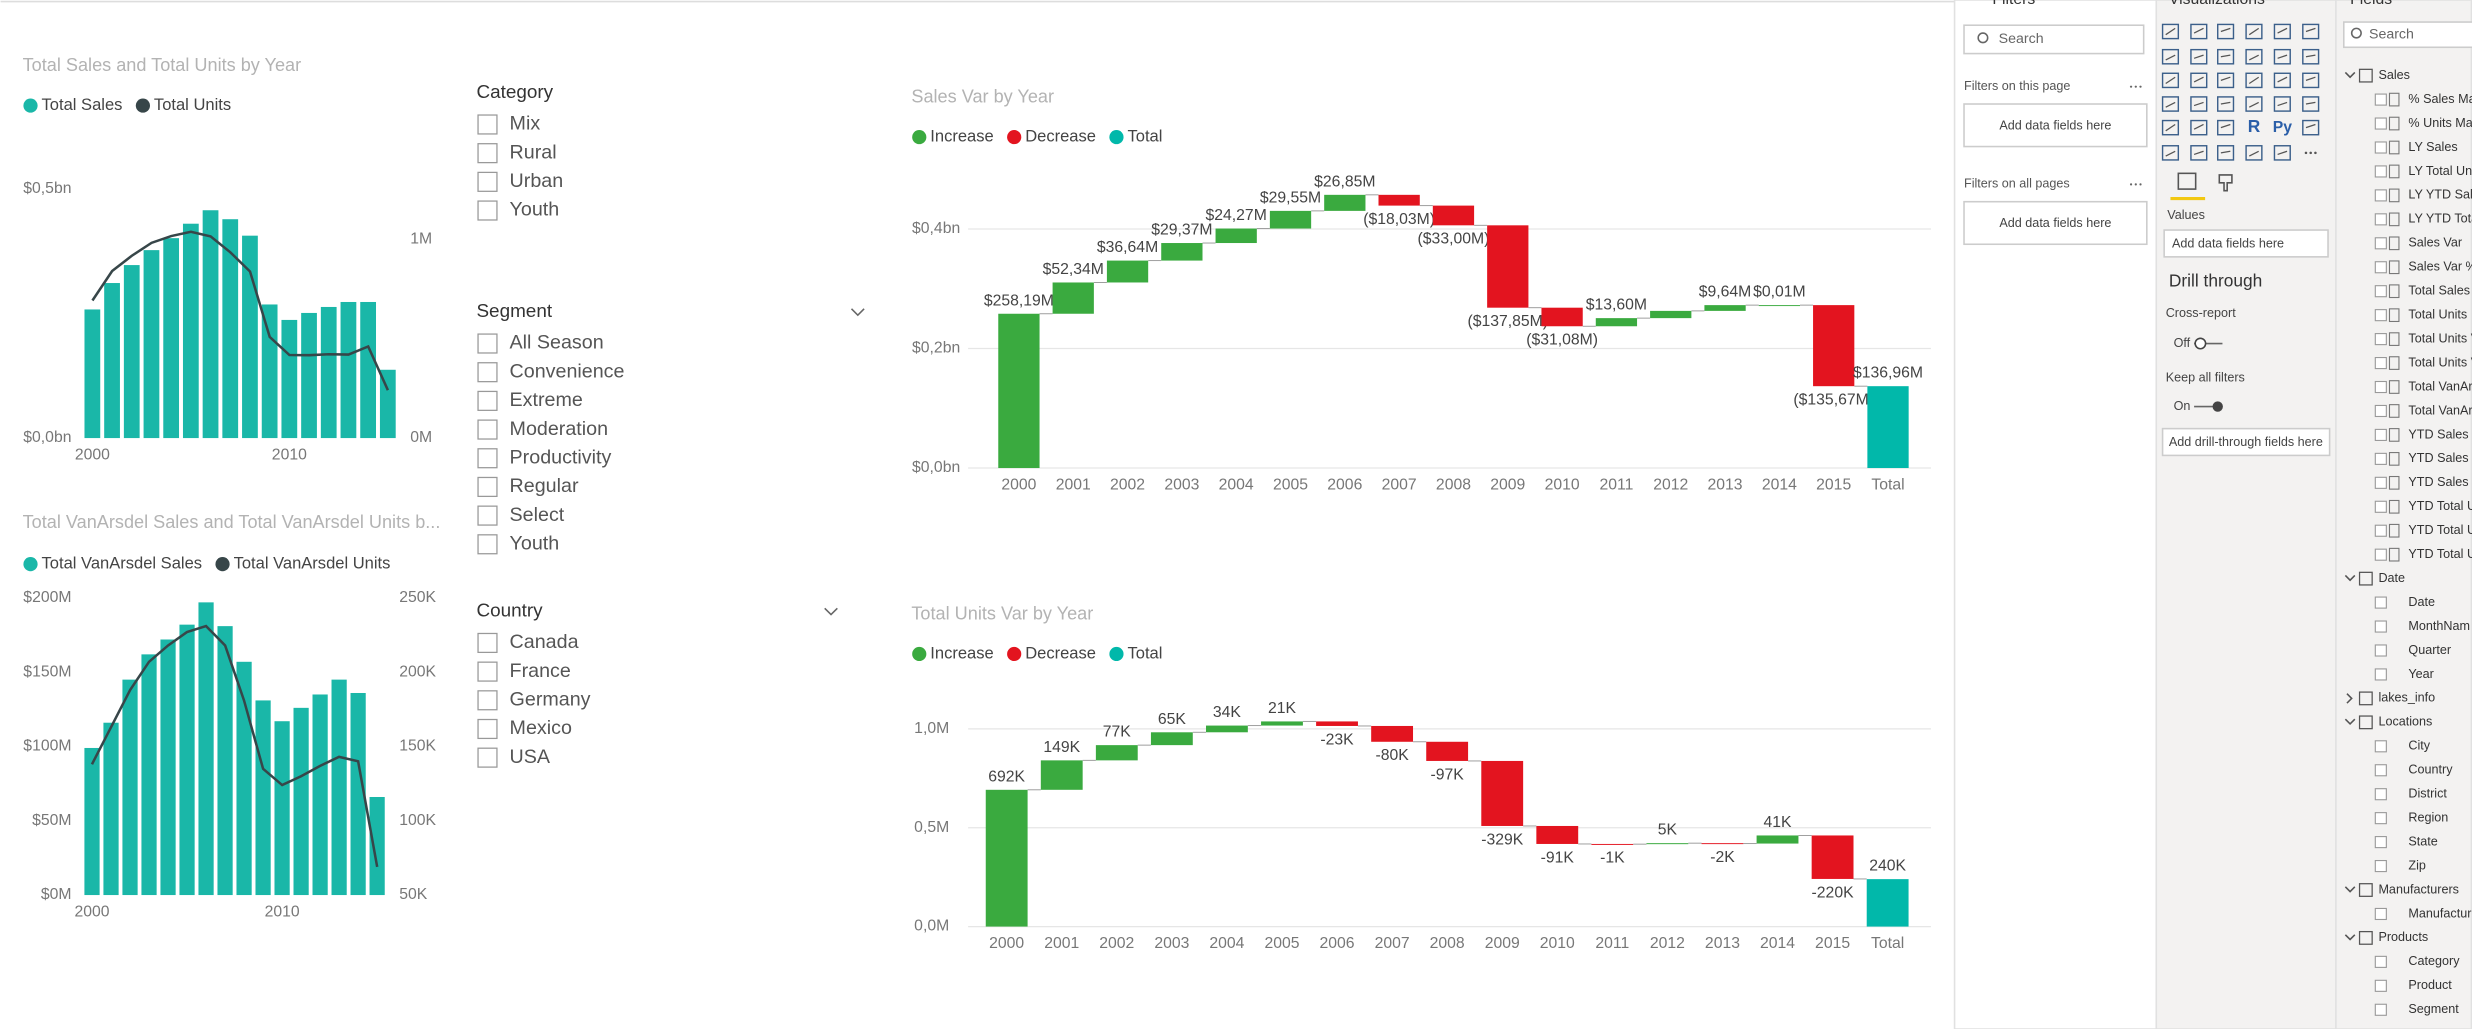 The height and width of the screenshot is (1029, 2472). Describe the element at coordinates (2434, 961) in the screenshot. I see `field-name: Category` at that location.